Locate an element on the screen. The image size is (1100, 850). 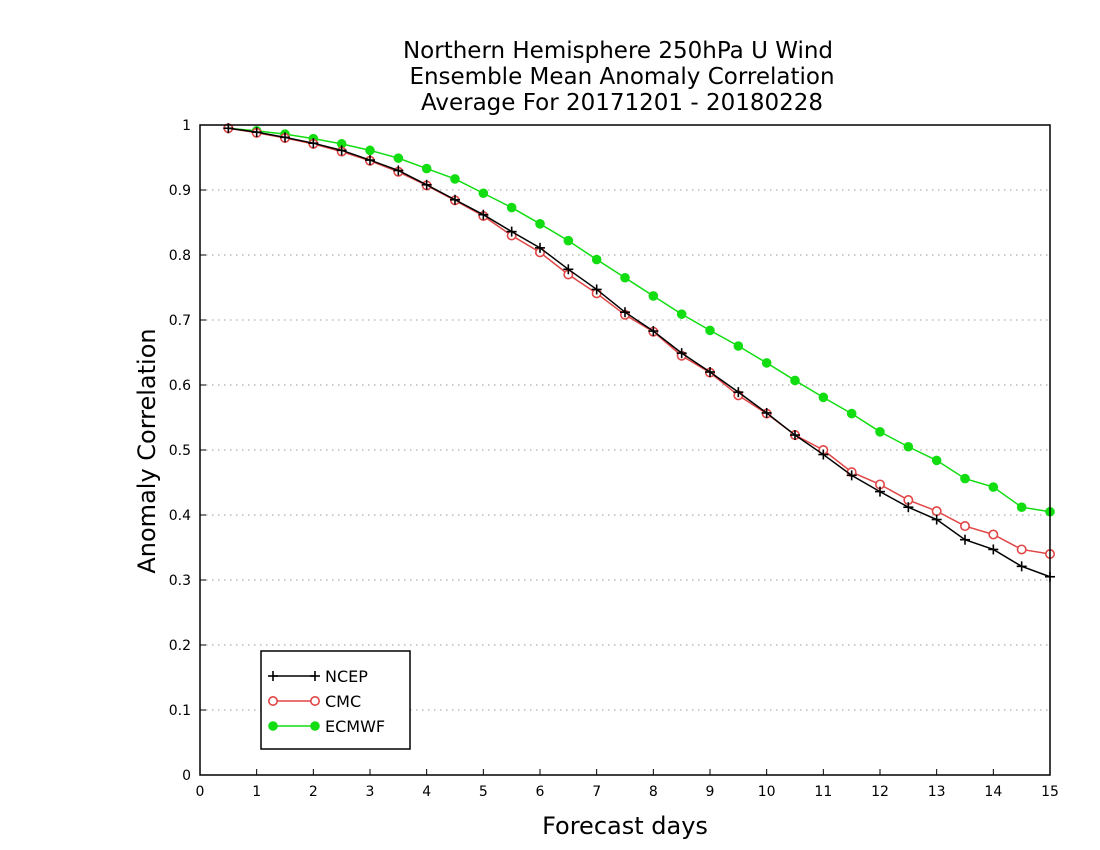
x-tick-label: 0 is located at coordinates (200, 792).